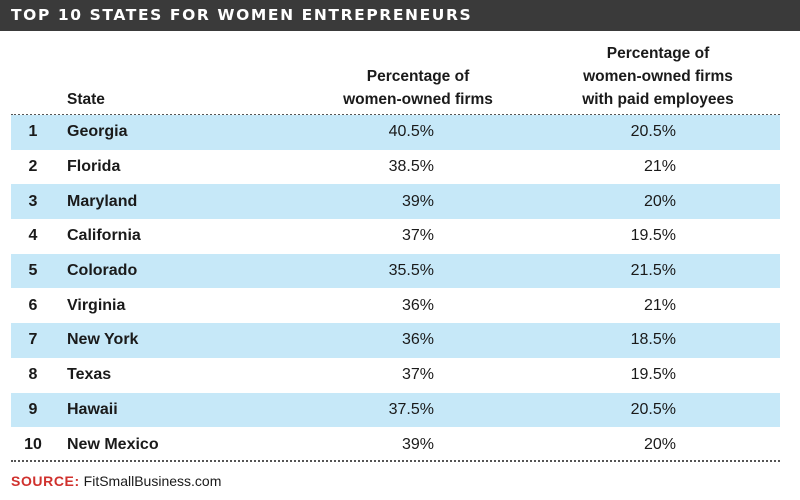 The height and width of the screenshot is (500, 800). Describe the element at coordinates (400, 305) in the screenshot. I see `table-row: 6 Virginia 36% 21%` at that location.